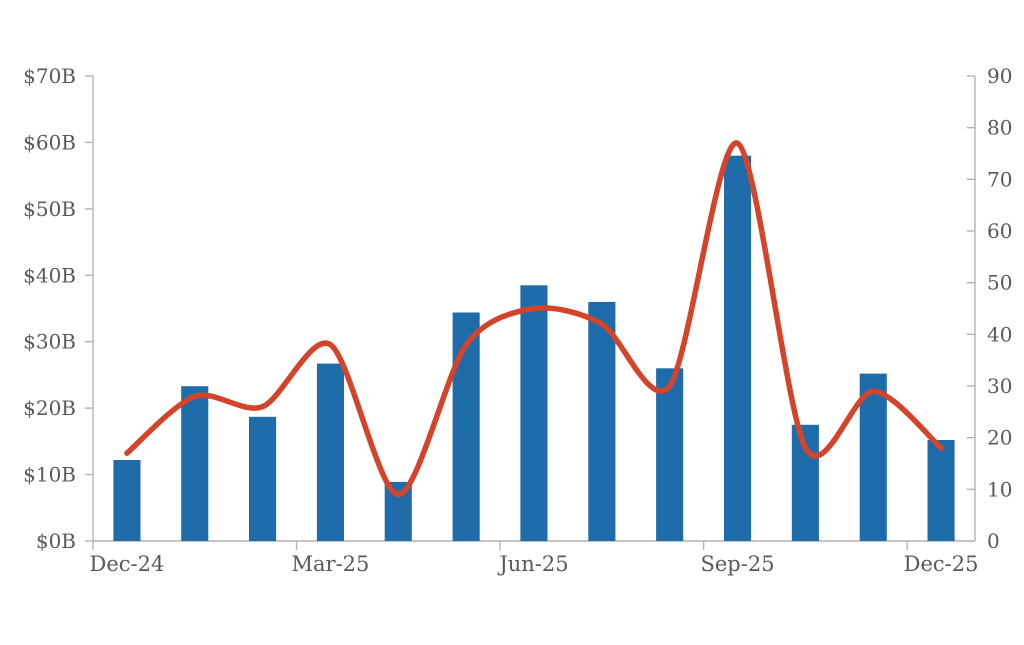 Image resolution: width=1024 pixels, height=645 pixels. I want to click on x-axis-label: Dec-25, so click(941, 564).